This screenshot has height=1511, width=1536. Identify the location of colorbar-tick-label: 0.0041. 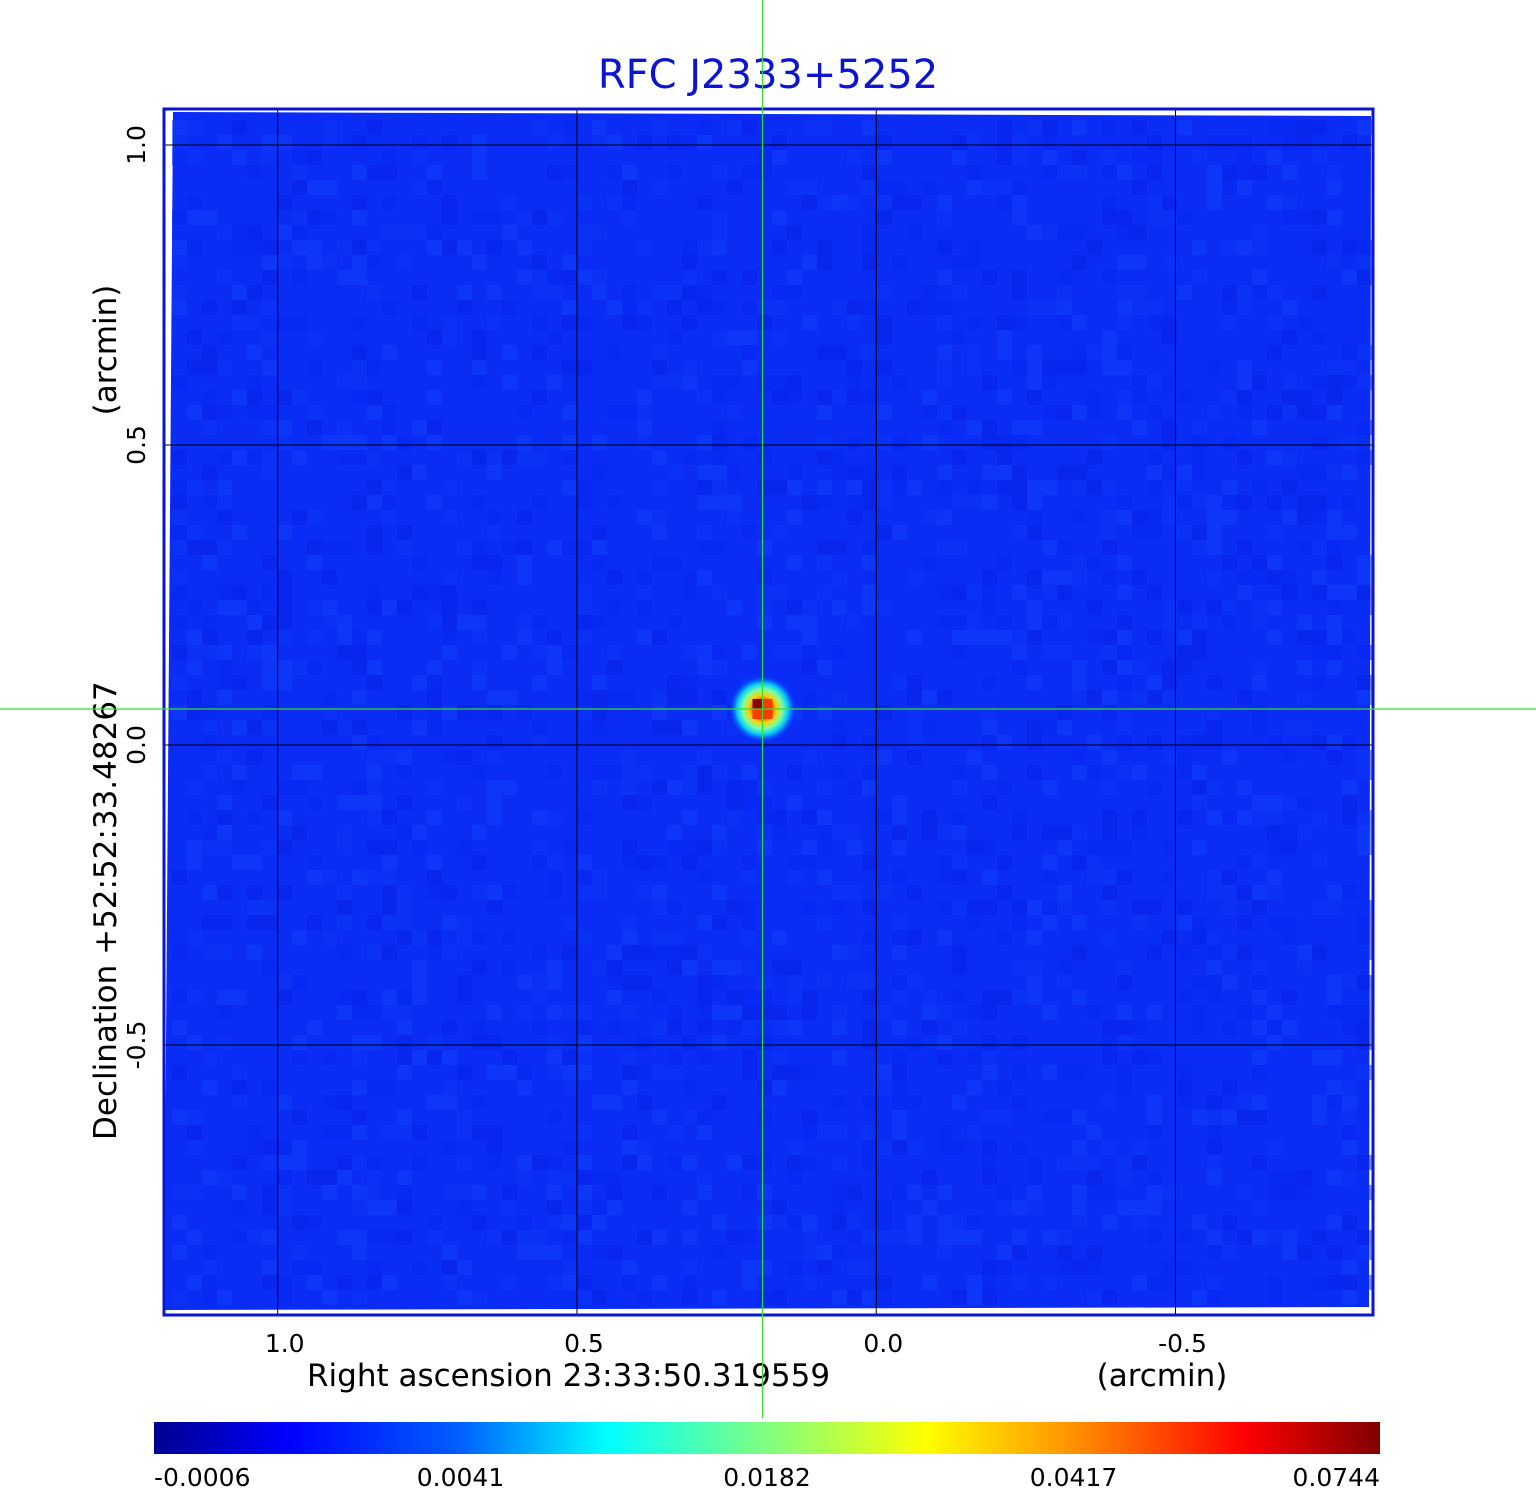
(460, 1477).